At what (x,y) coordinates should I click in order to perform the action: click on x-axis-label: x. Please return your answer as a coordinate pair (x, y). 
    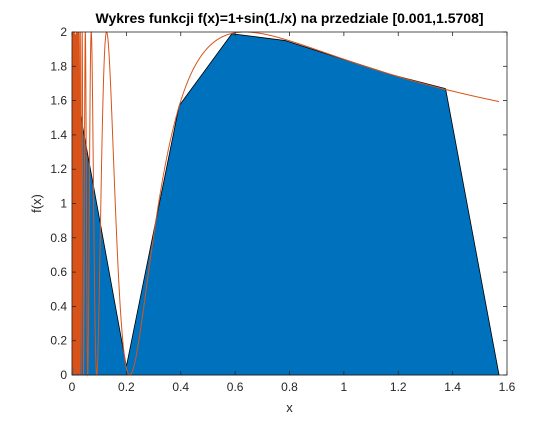
    Looking at the image, I should click on (289, 407).